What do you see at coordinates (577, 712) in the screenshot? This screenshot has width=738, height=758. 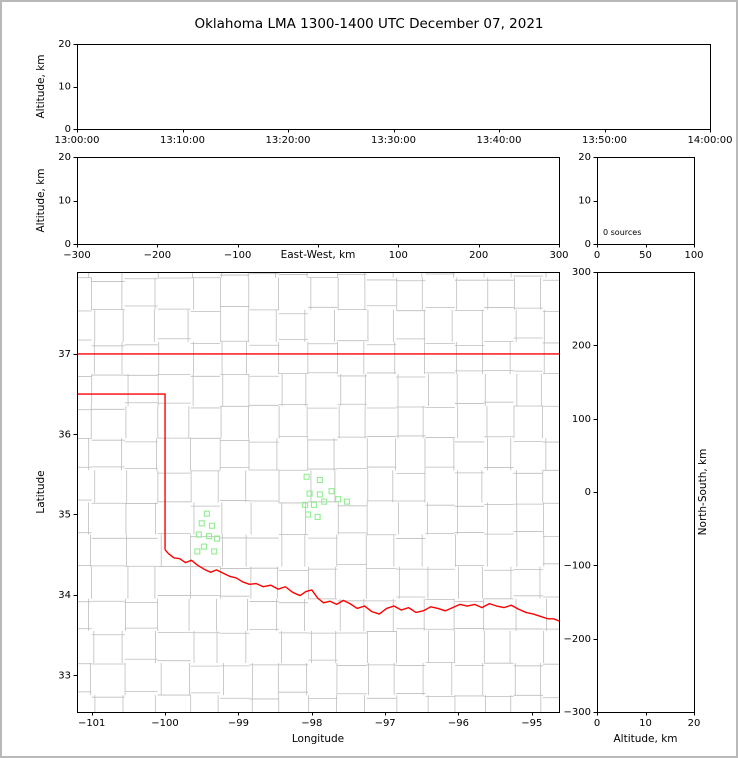 I see `y-tick-label: −300` at bounding box center [577, 712].